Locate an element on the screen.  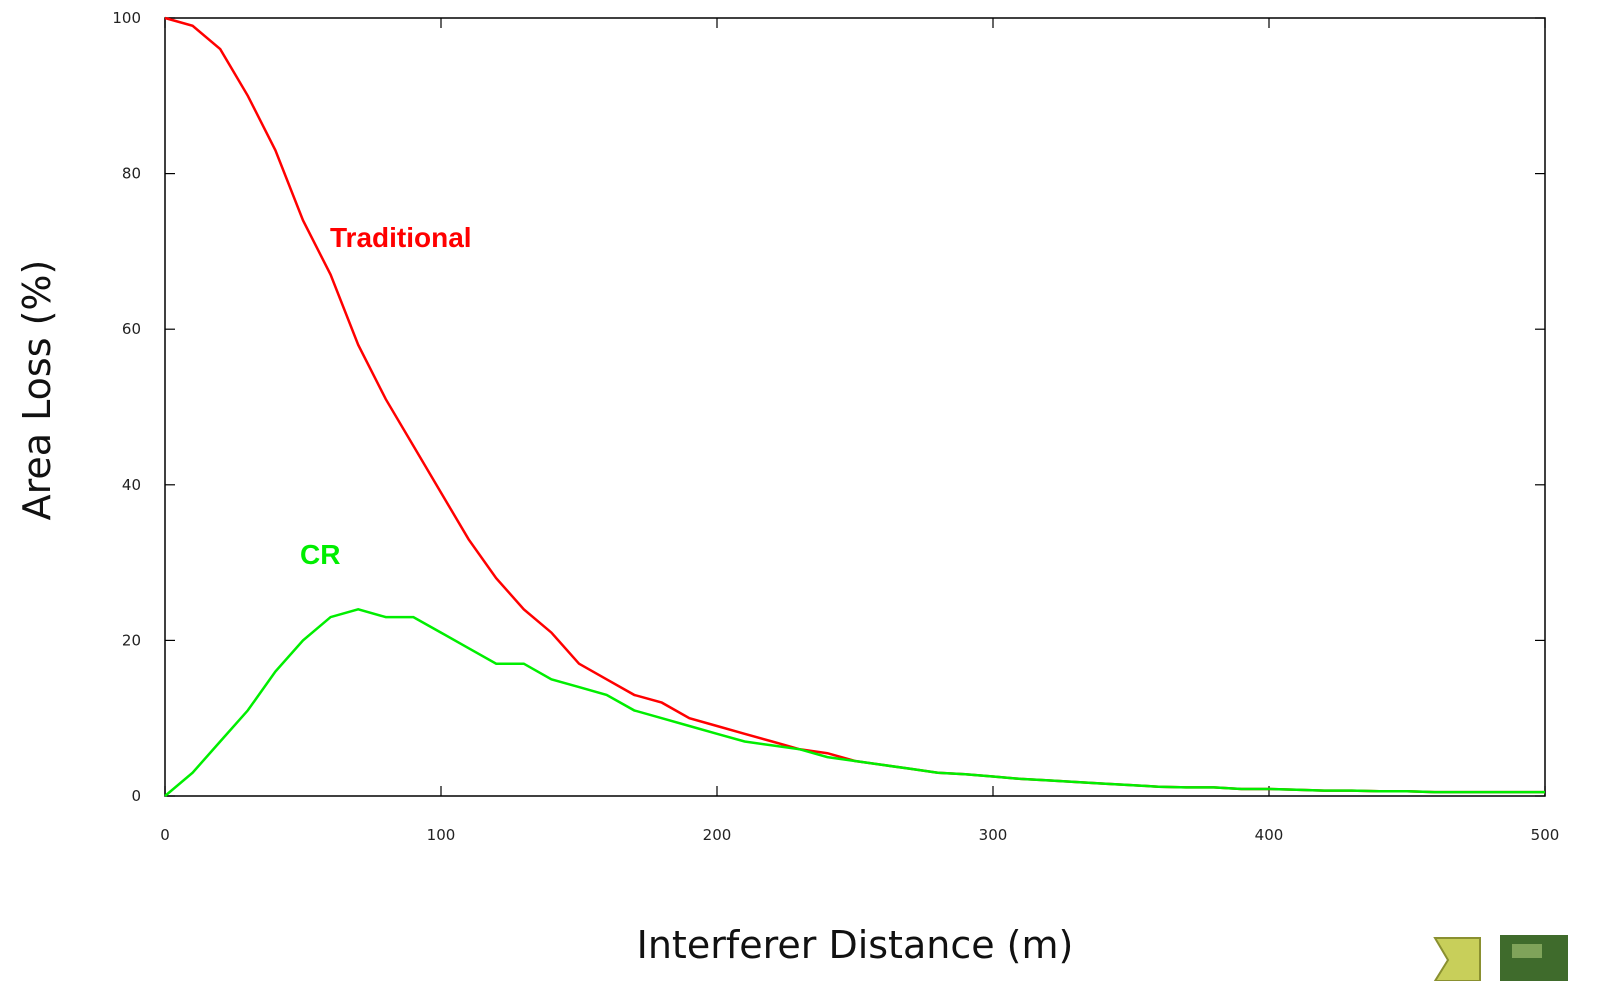
nav-decoration is located at coordinates (1500, 958).